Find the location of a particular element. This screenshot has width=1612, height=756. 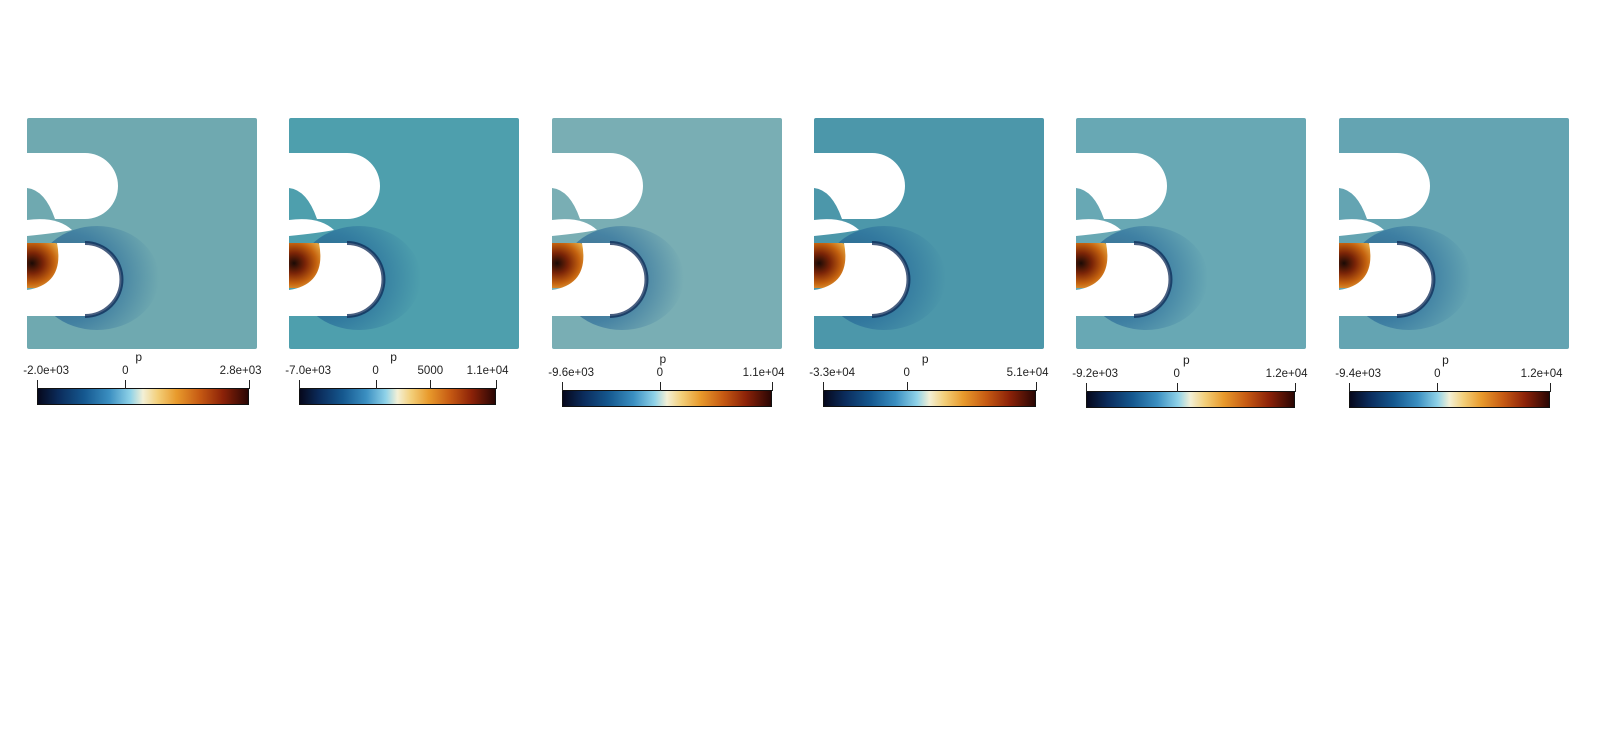

colorbar: p -9.2e+03 0 1.2e+04 is located at coordinates (1198, 383).